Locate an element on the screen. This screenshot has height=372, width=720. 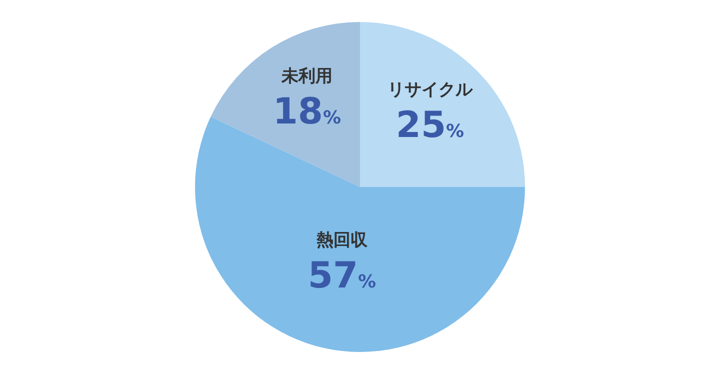
slice-label: リサイクル is located at coordinates (431, 90).